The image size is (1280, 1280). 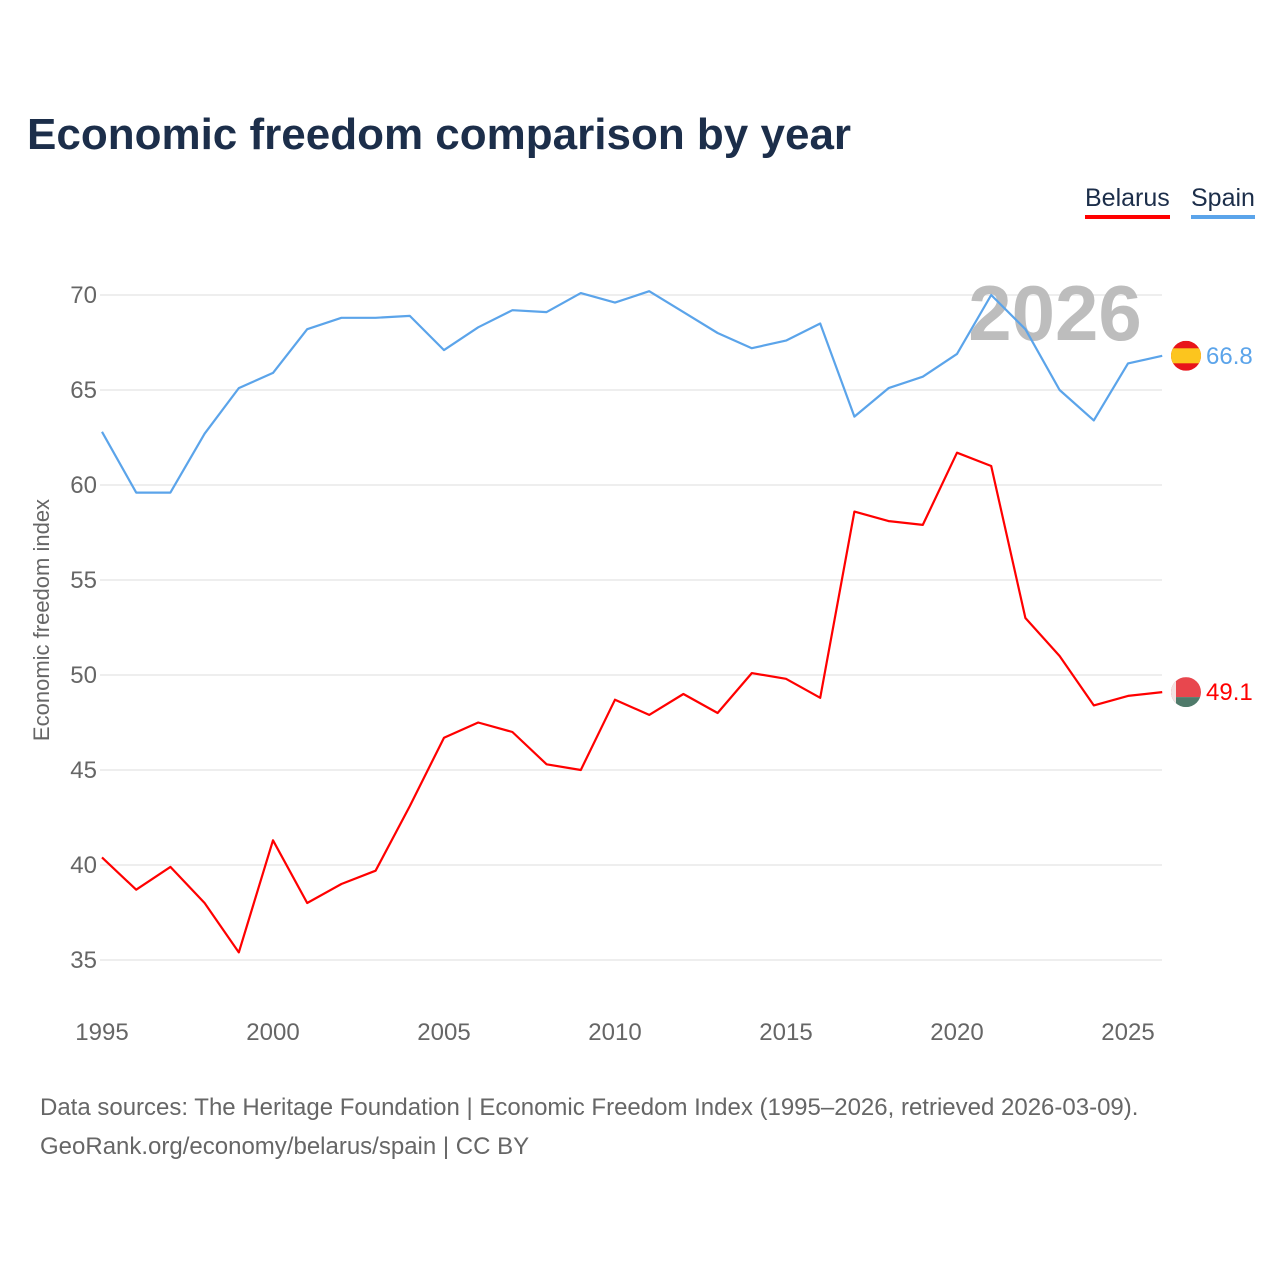 What do you see at coordinates (83, 580) in the screenshot?
I see `y-tick-label: 55` at bounding box center [83, 580].